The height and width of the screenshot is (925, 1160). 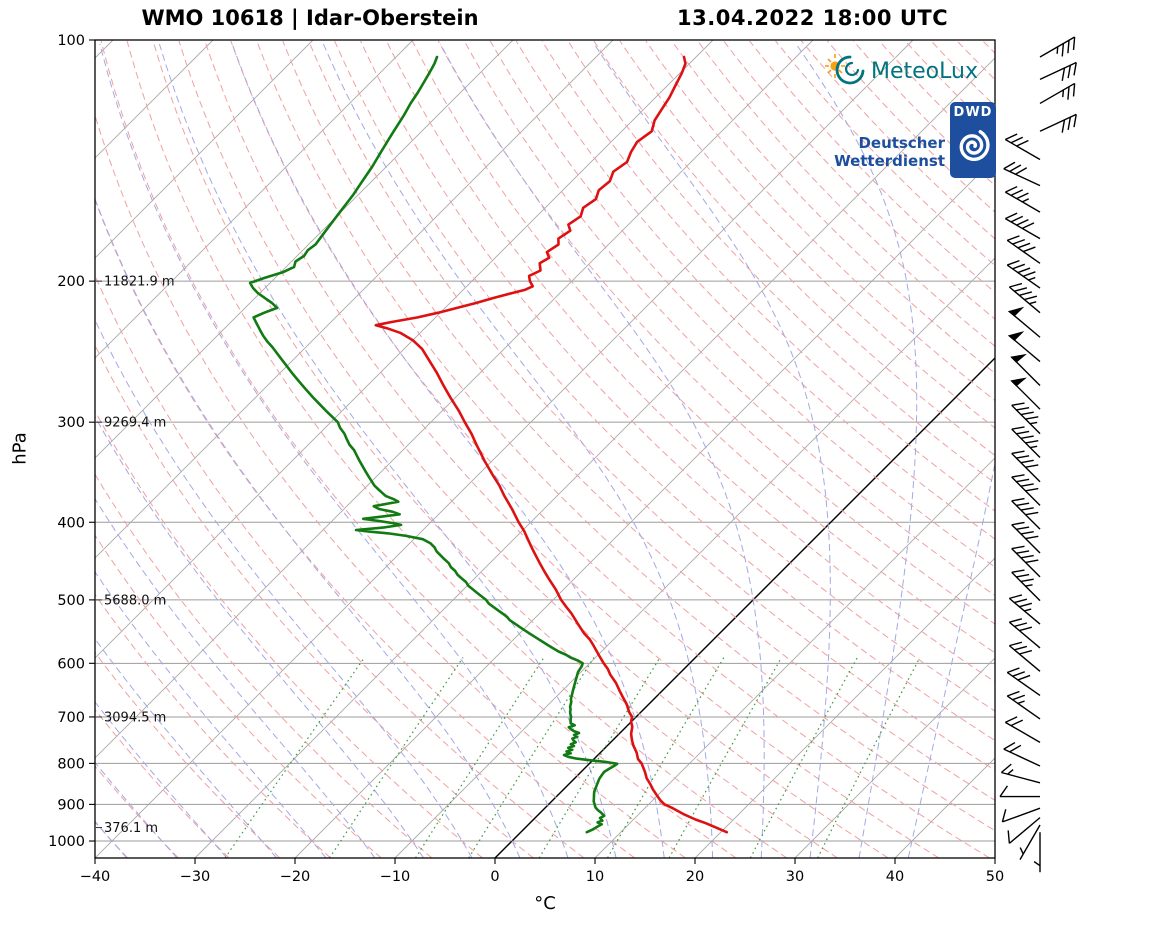 What do you see at coordinates (995, 877) in the screenshot?
I see `x-tick-label: 50` at bounding box center [995, 877].